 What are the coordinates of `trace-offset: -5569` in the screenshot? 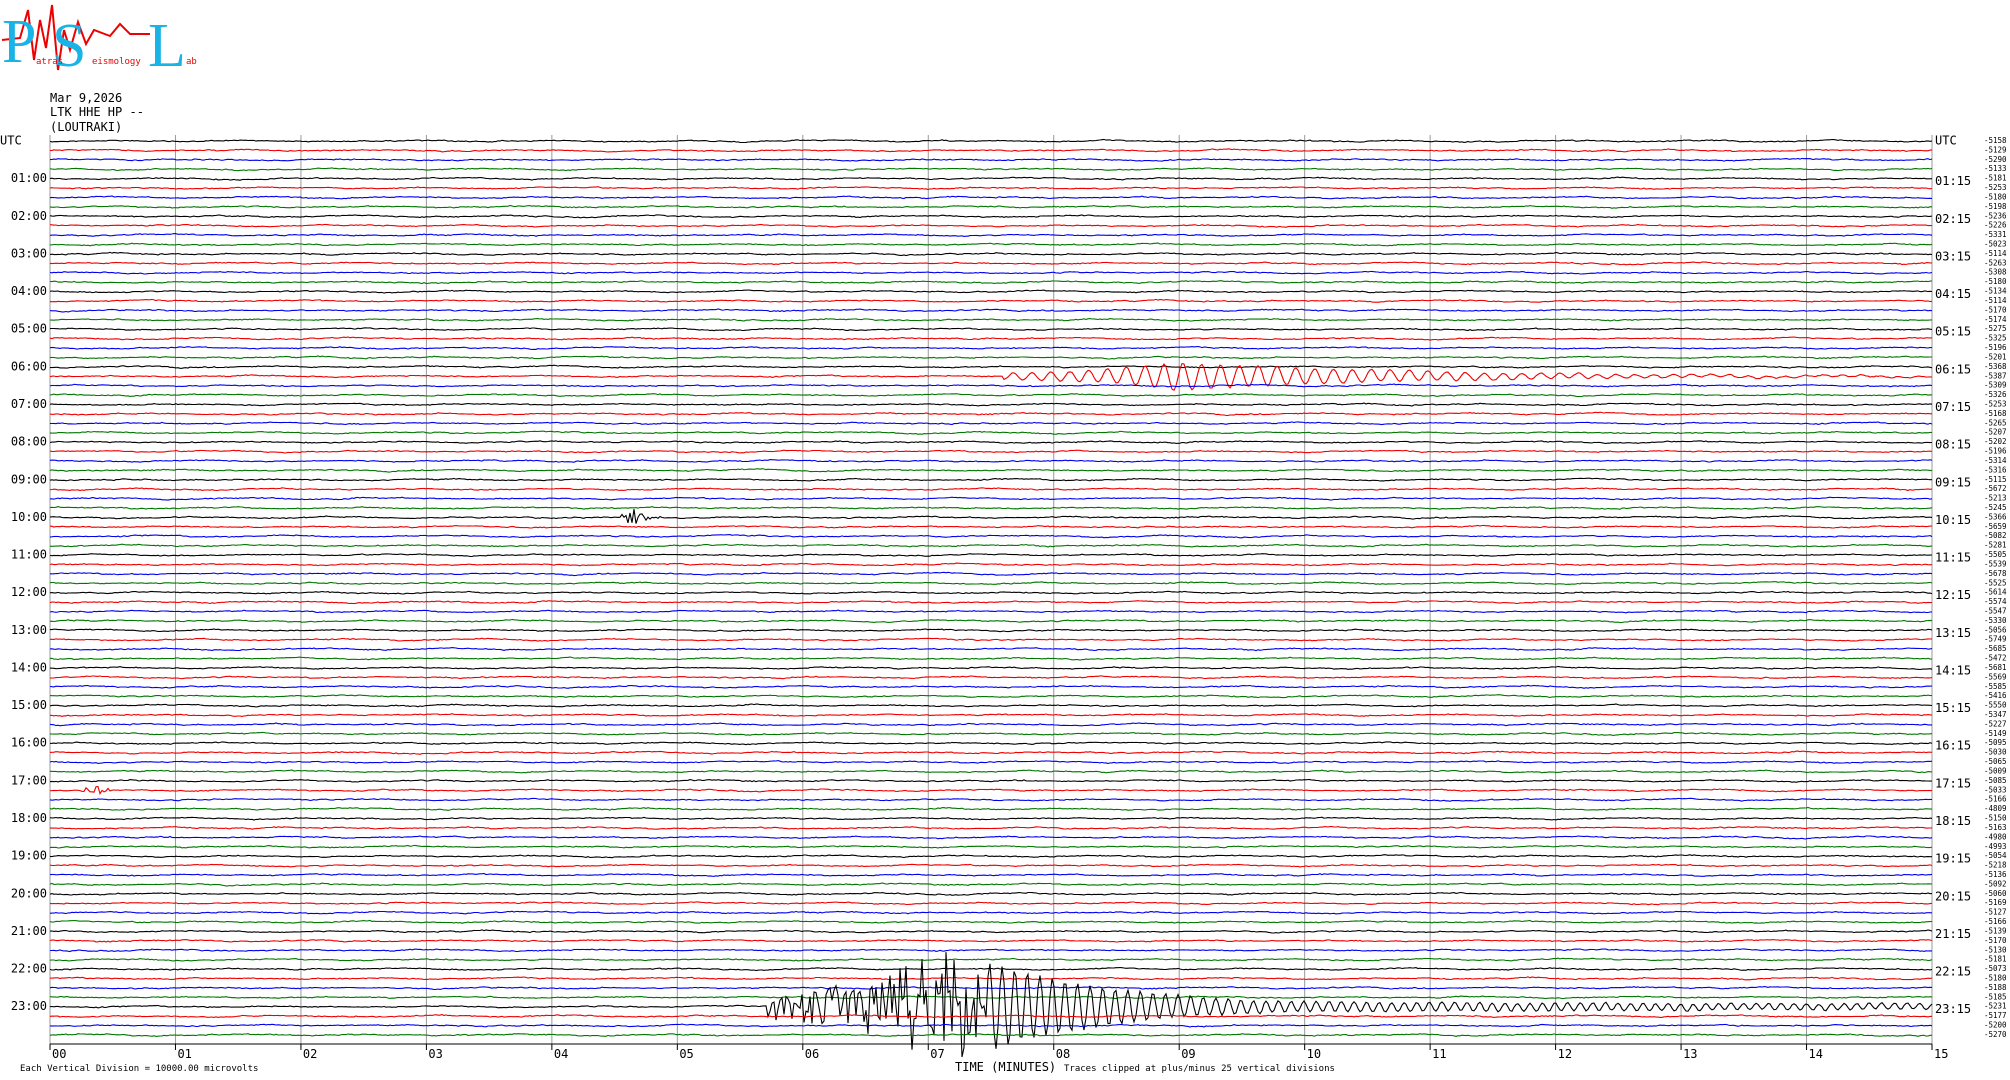 It's located at (1995, 676).